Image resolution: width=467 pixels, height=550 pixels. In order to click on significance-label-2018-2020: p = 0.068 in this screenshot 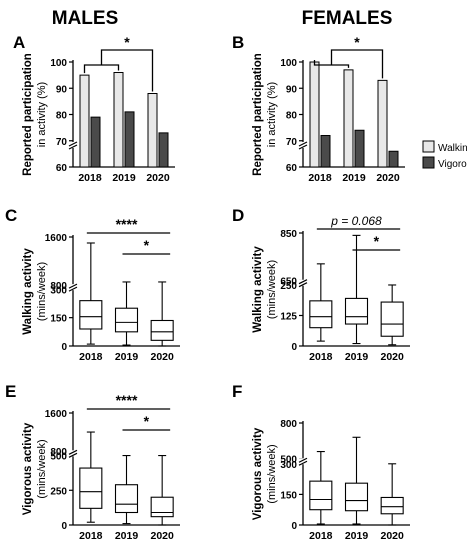, I will do `click(356, 221)`.